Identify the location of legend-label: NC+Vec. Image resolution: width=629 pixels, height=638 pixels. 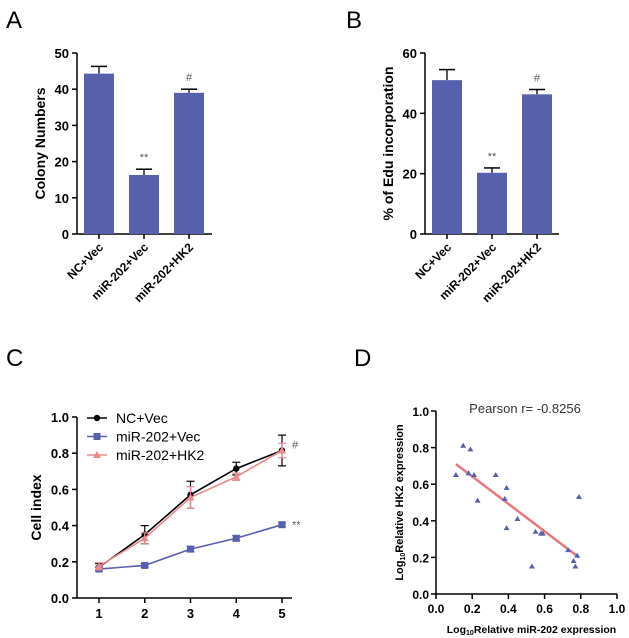
(142, 418).